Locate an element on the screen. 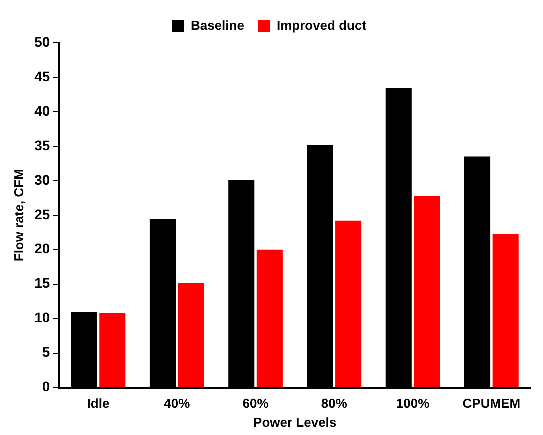 The width and height of the screenshot is (543, 435). x-tick-label: CPUMEM is located at coordinates (491, 404).